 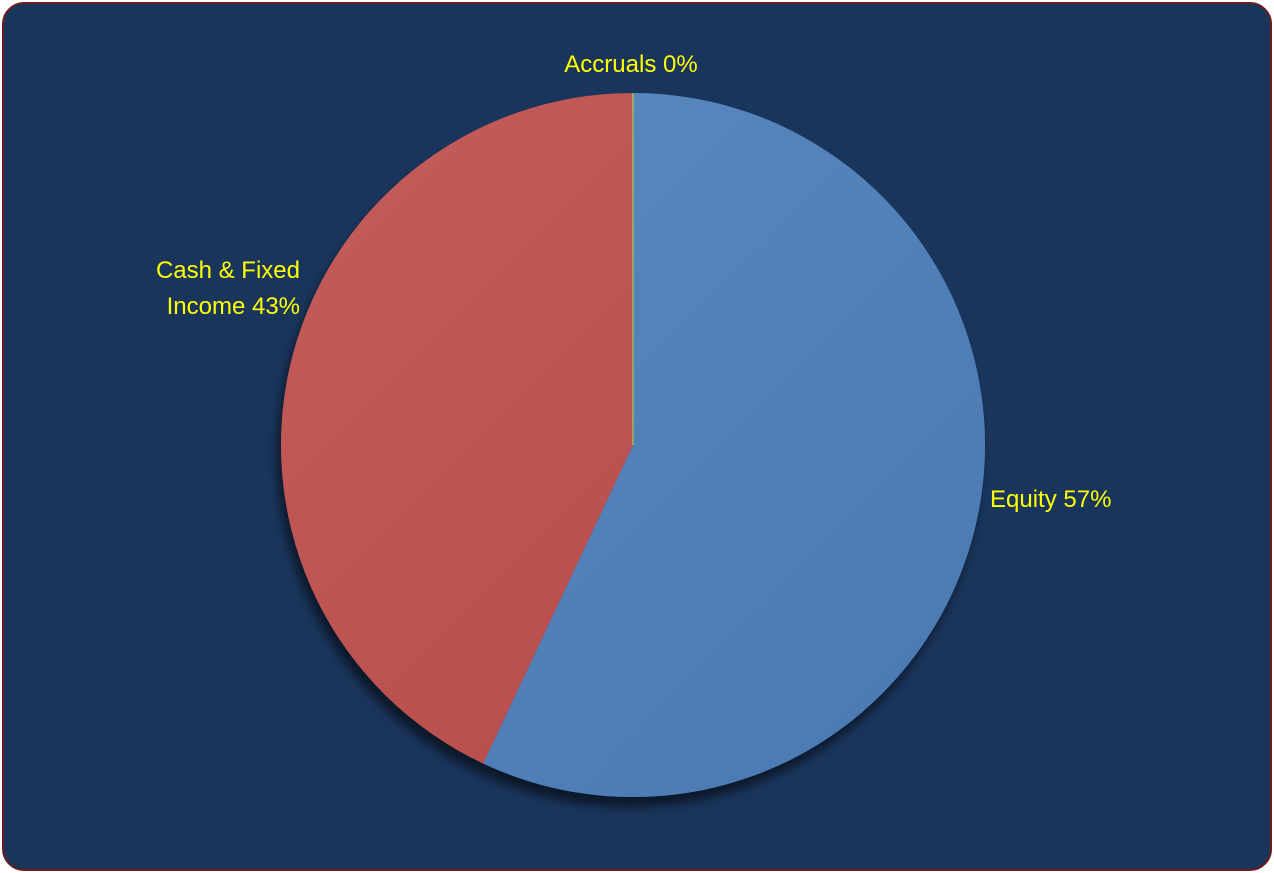 What do you see at coordinates (228, 288) in the screenshot?
I see `pie-label-cash-fixed-income: Cash & Fixed Income 43%` at bounding box center [228, 288].